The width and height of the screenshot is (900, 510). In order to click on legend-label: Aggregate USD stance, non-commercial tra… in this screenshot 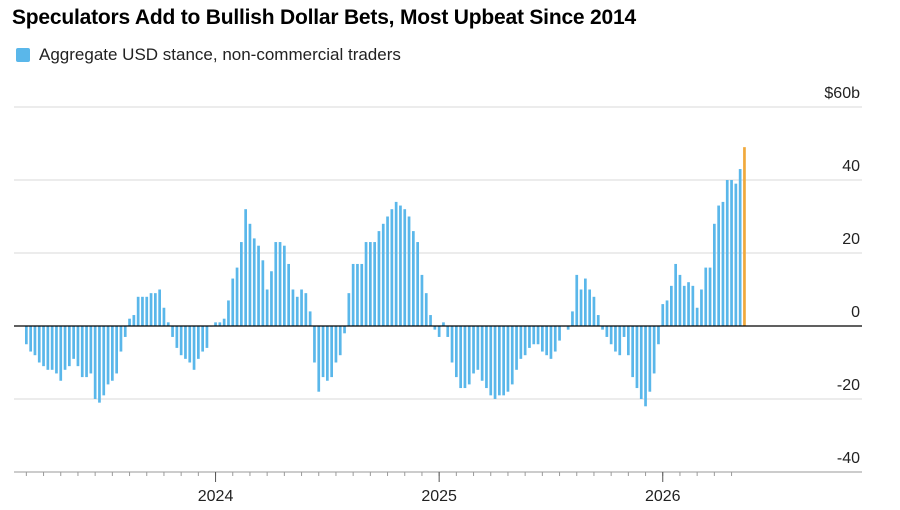, I will do `click(220, 54)`.